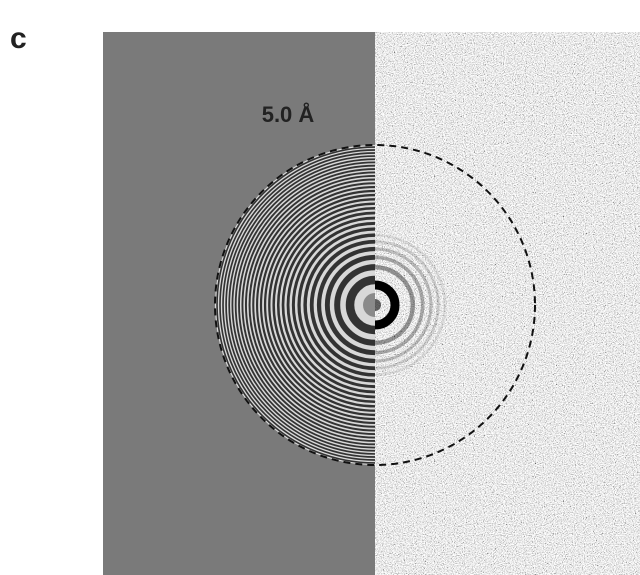 This screenshot has width=640, height=575. What do you see at coordinates (387, 305) in the screenshot?
I see `thon-ring` at bounding box center [387, 305].